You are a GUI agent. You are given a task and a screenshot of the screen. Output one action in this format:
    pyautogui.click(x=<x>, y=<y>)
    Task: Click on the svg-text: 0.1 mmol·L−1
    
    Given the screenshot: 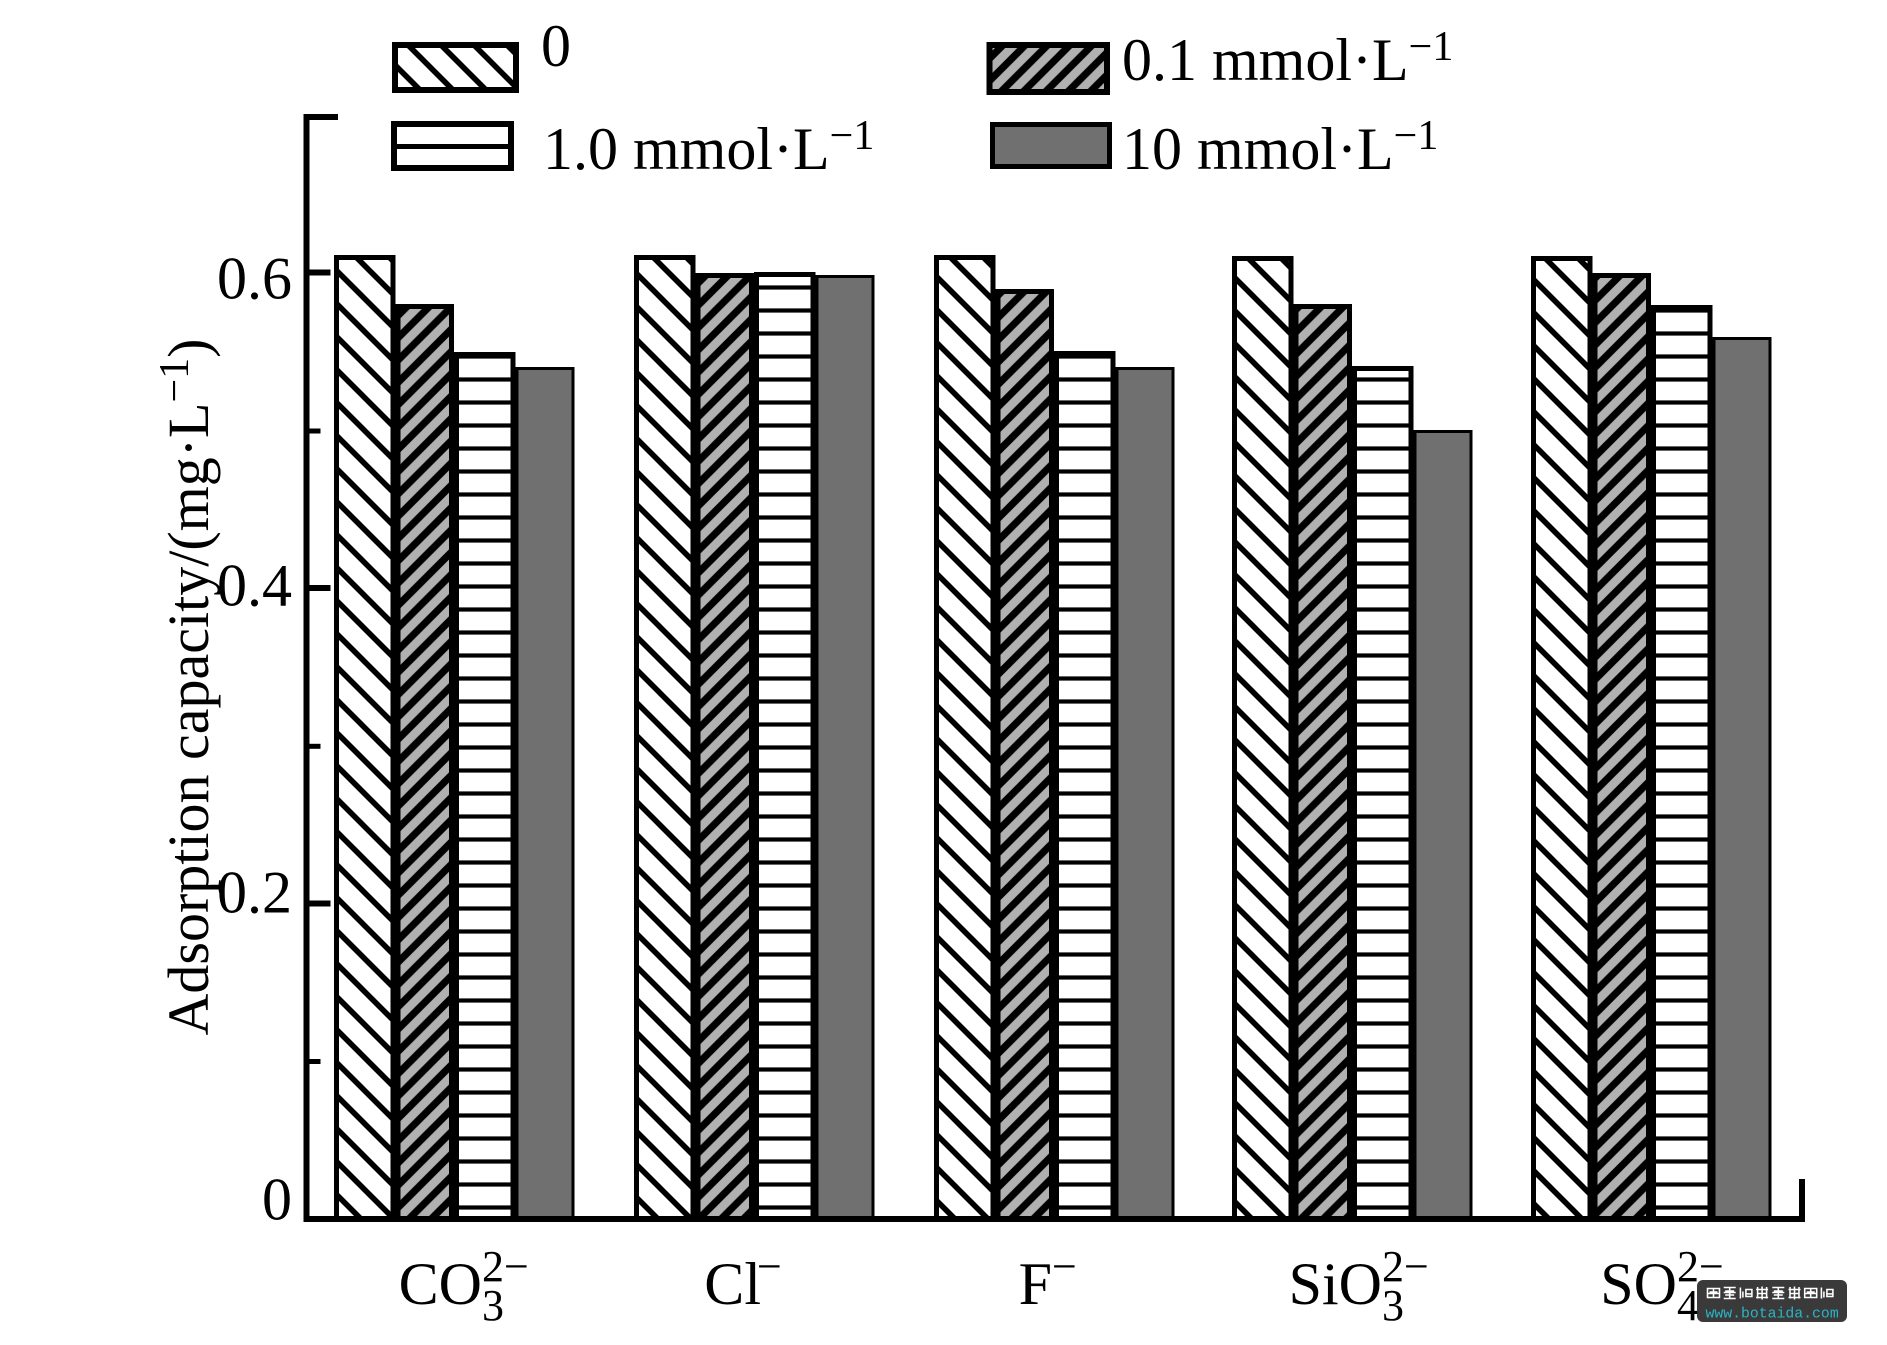 What is the action you would take?
    pyautogui.click(x=1287, y=58)
    